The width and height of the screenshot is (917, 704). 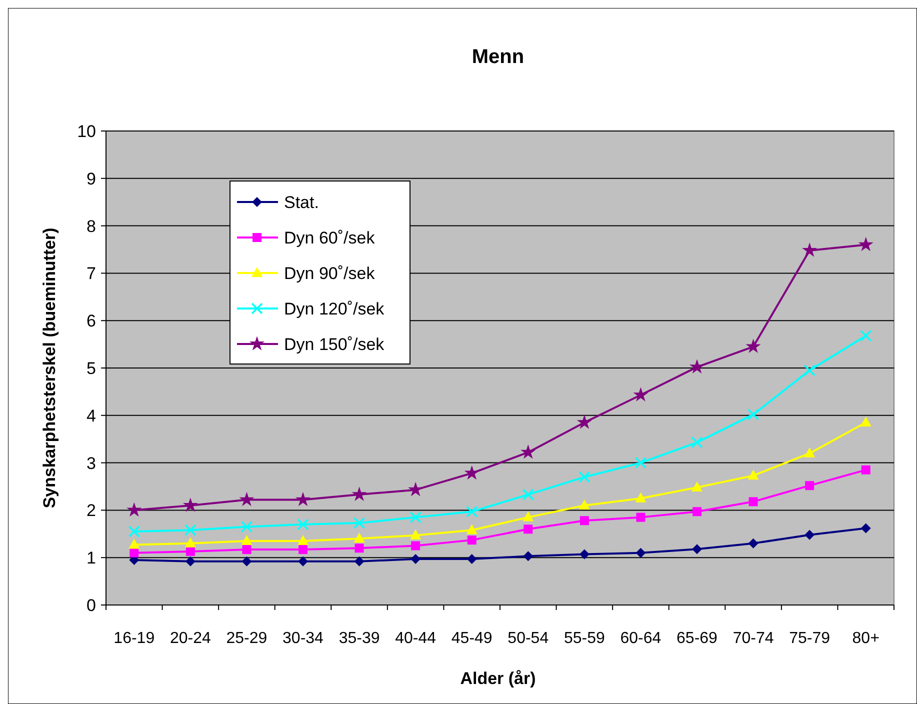 What do you see at coordinates (134, 638) in the screenshot?
I see `x-tick-label: 16-19` at bounding box center [134, 638].